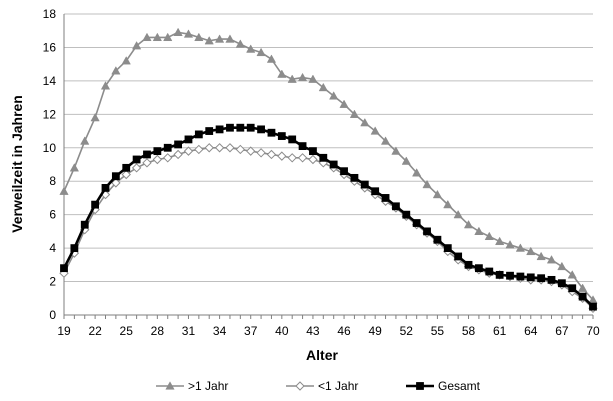 The image size is (613, 401). What do you see at coordinates (322, 355) in the screenshot?
I see `x-axis-title: Alter` at bounding box center [322, 355].